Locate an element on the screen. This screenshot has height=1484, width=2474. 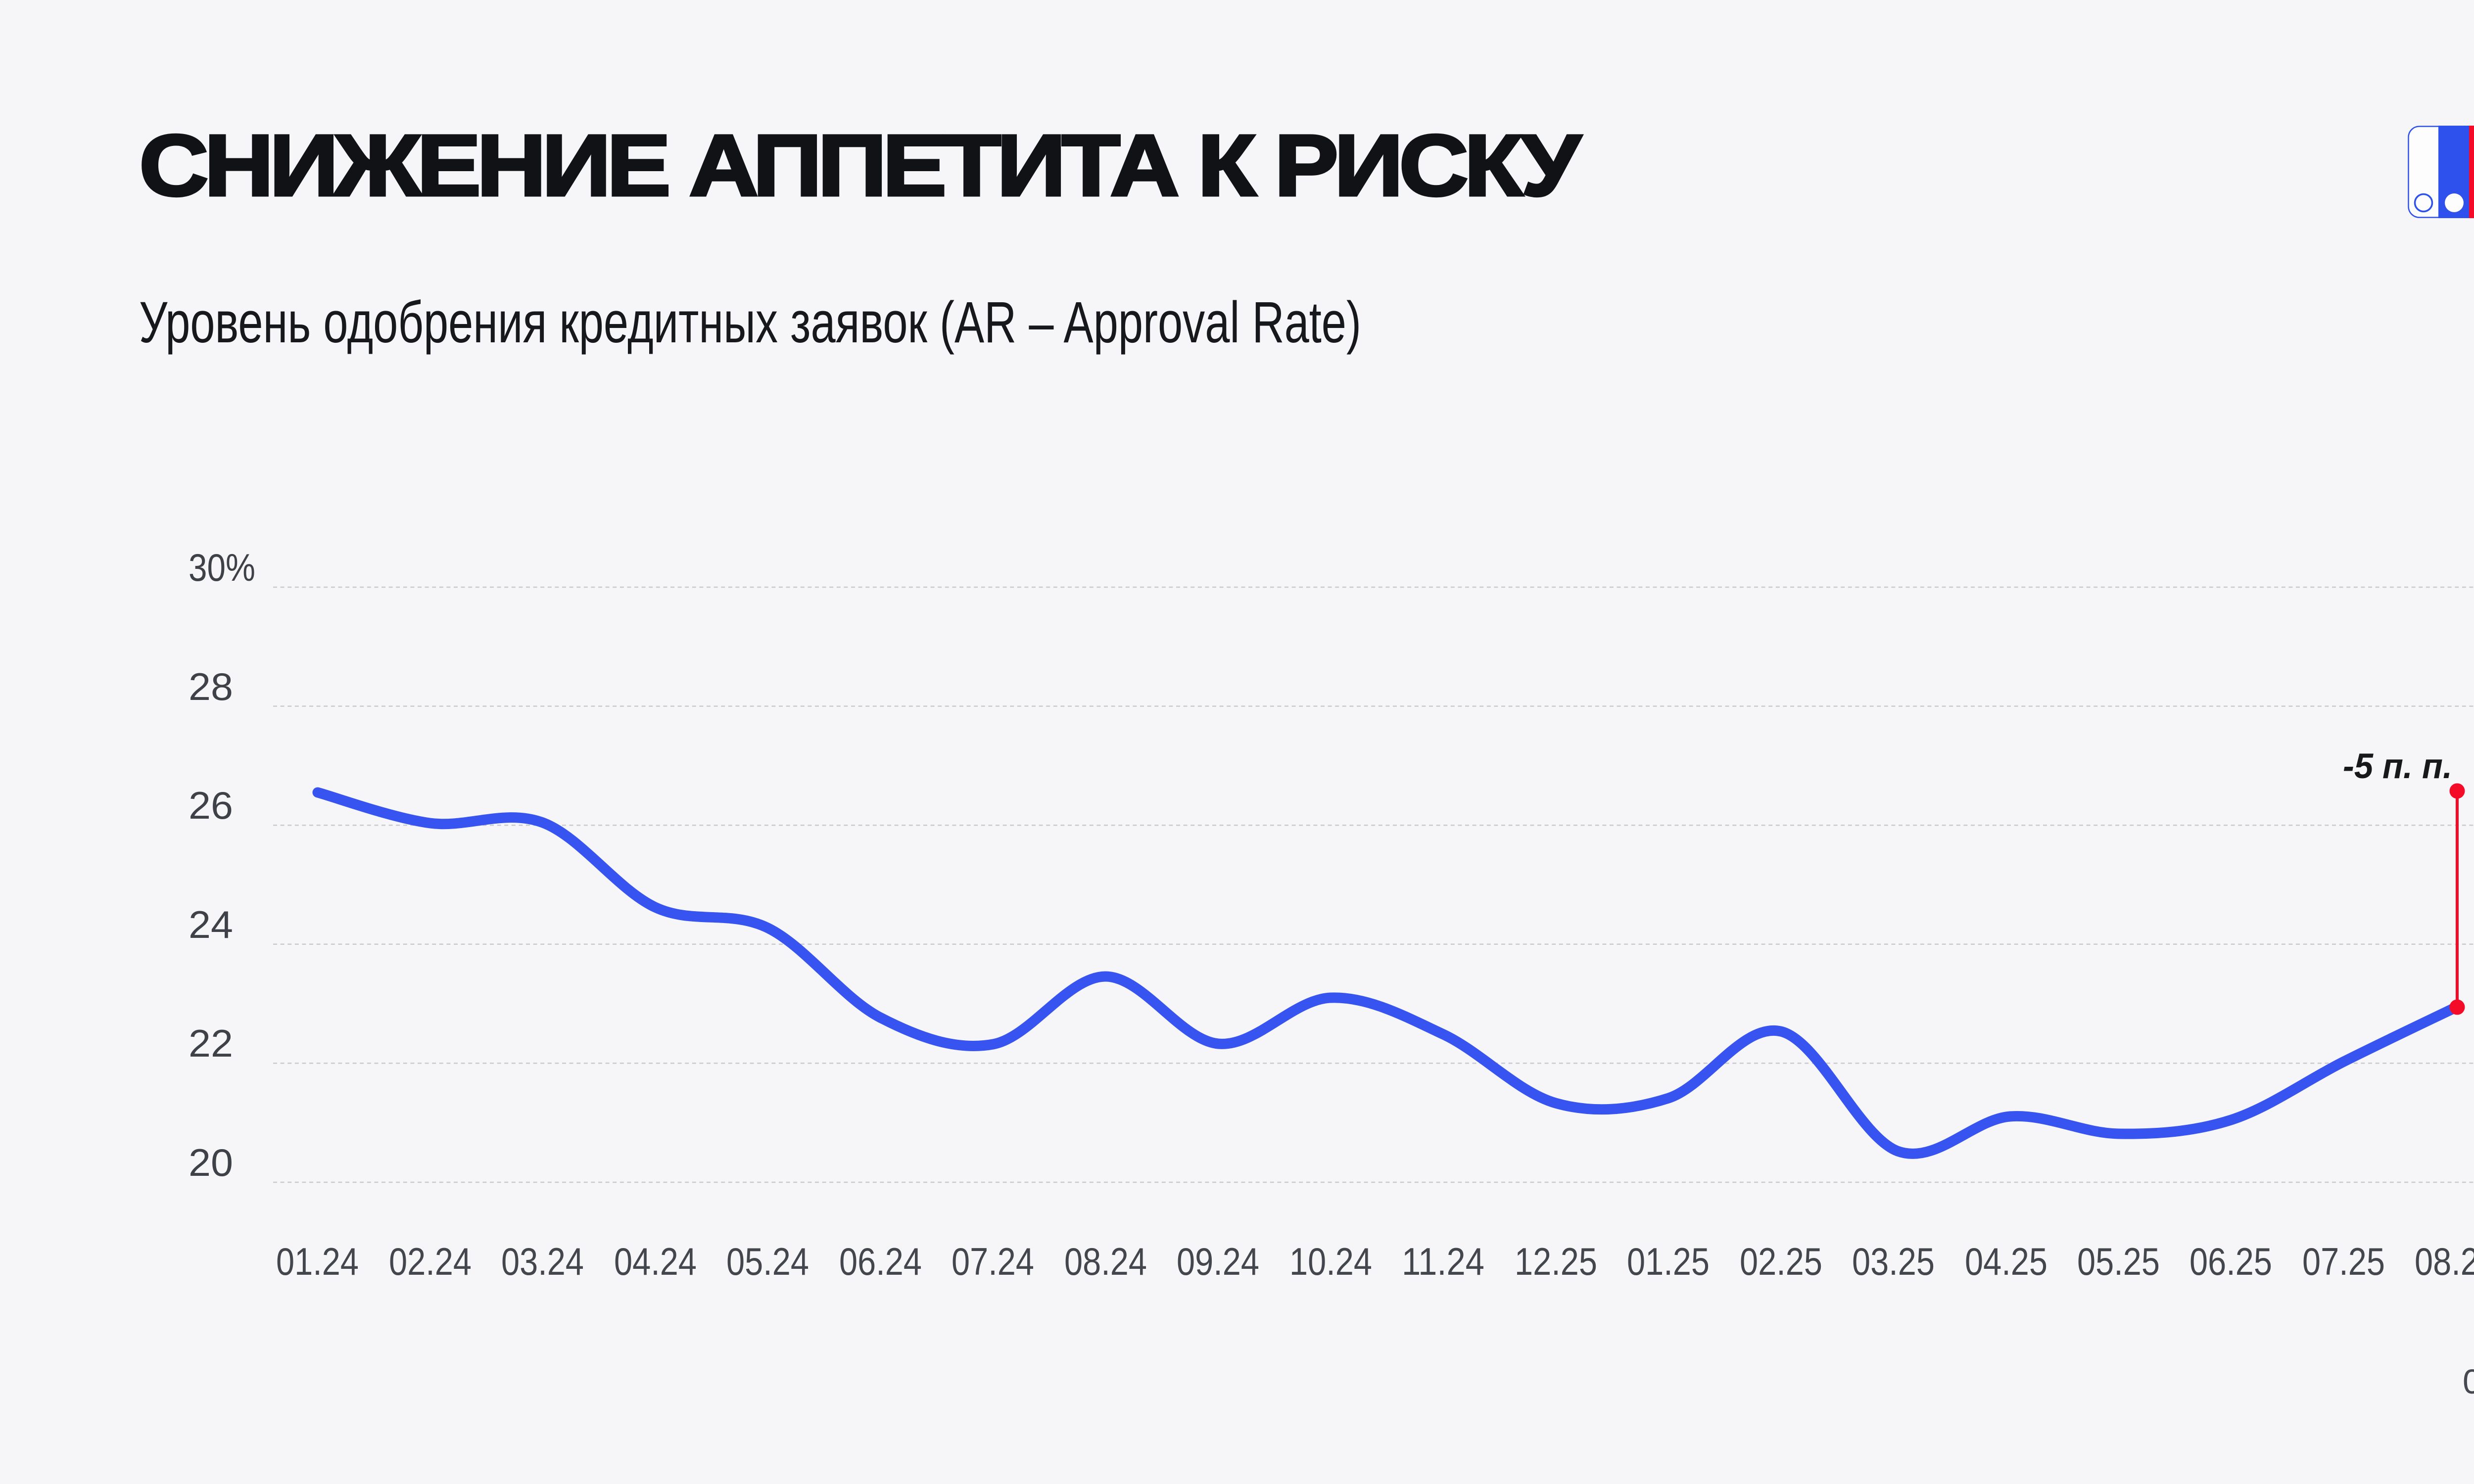
svg-text: 02.25 is located at coordinates (1781, 1261).